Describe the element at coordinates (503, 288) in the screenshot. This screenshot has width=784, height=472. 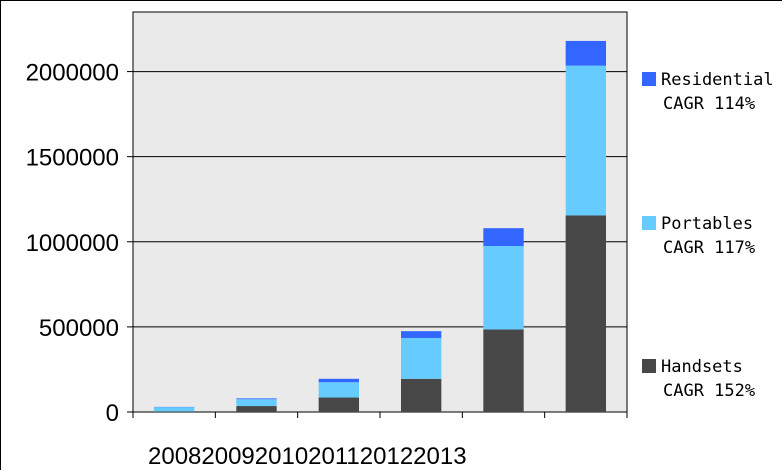
I see `bar-segment-portables-2012` at that location.